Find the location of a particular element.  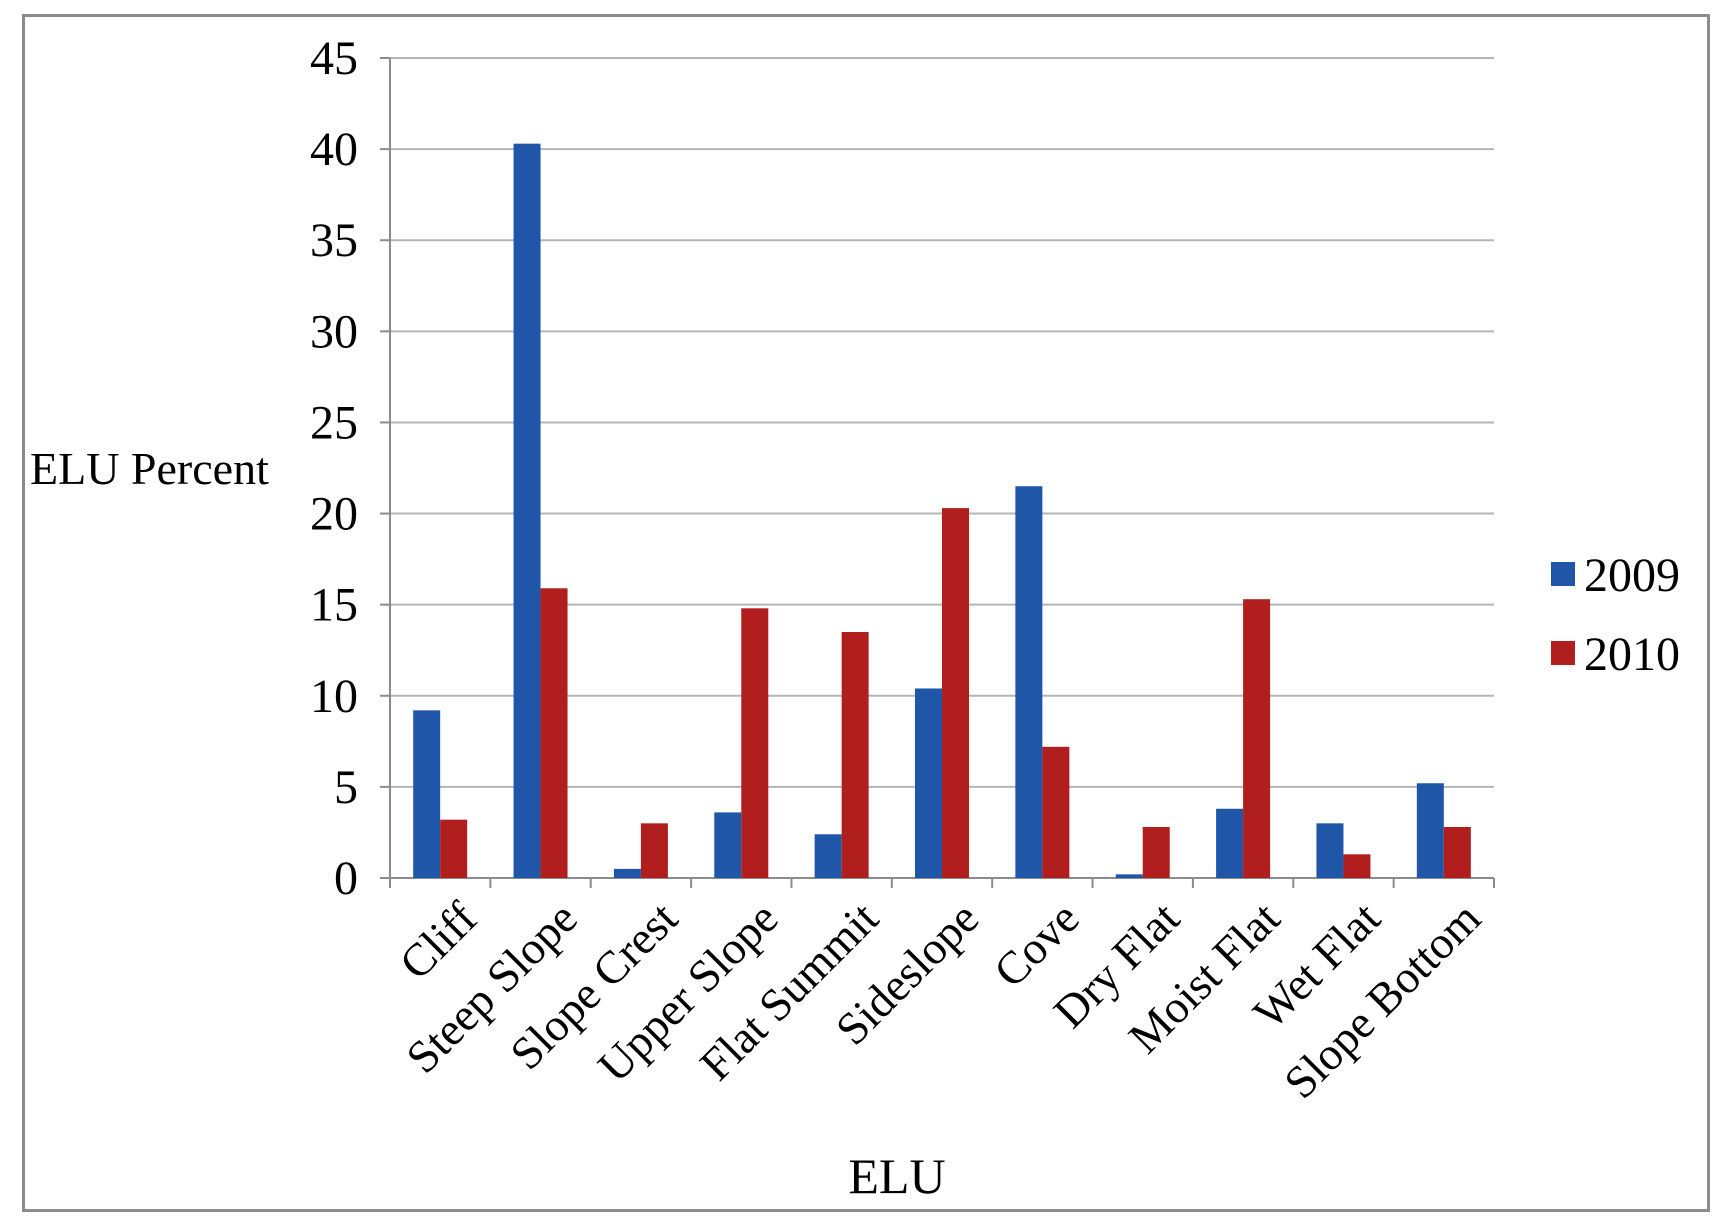

y-tick-label: 35 is located at coordinates (334, 240).